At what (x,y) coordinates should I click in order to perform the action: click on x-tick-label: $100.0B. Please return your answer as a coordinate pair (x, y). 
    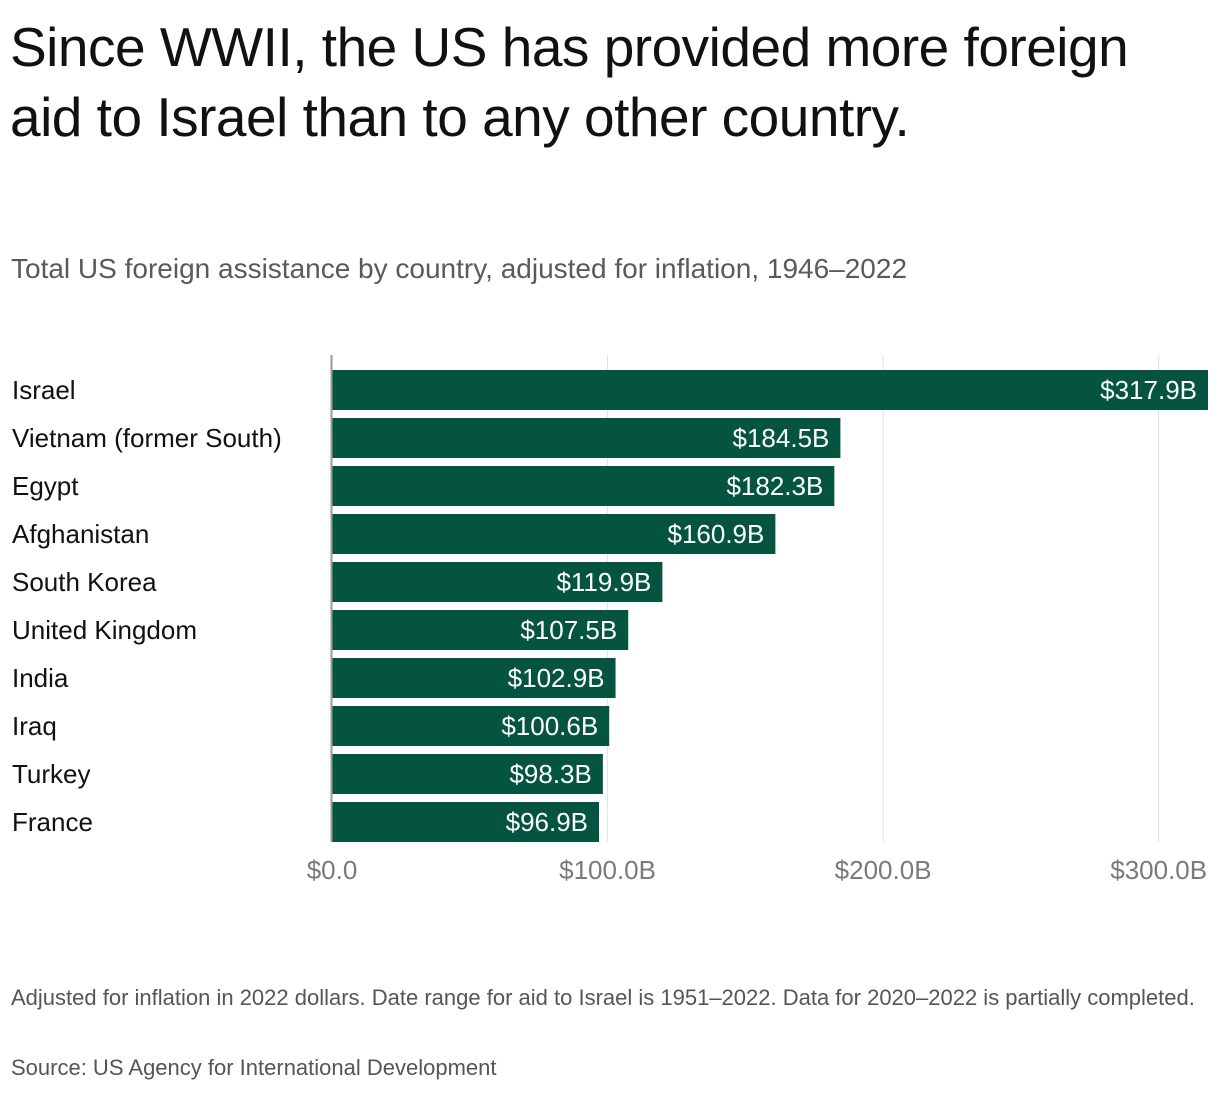
    Looking at the image, I should click on (607, 870).